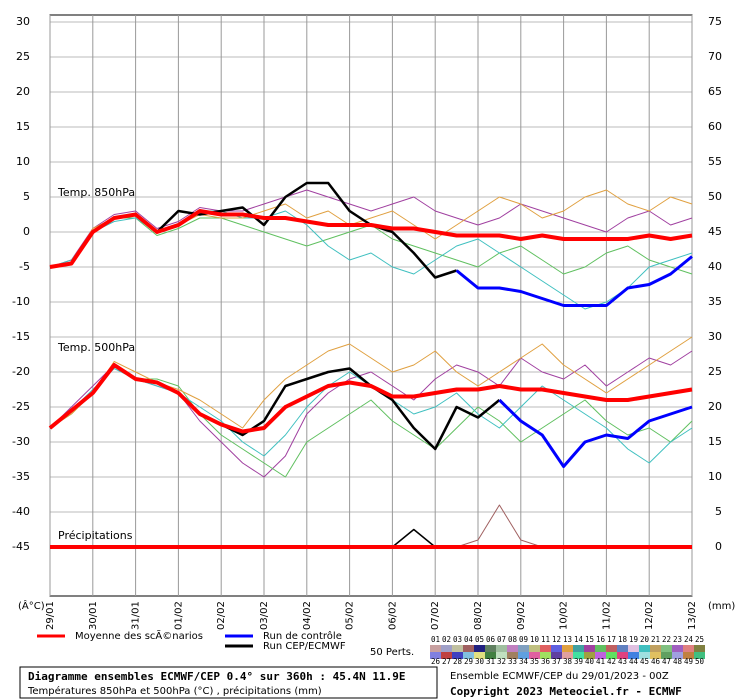 This screenshot has width=740, height=700. Describe the element at coordinates (26, 196) in the screenshot. I see `y-tick-label: 5` at that location.